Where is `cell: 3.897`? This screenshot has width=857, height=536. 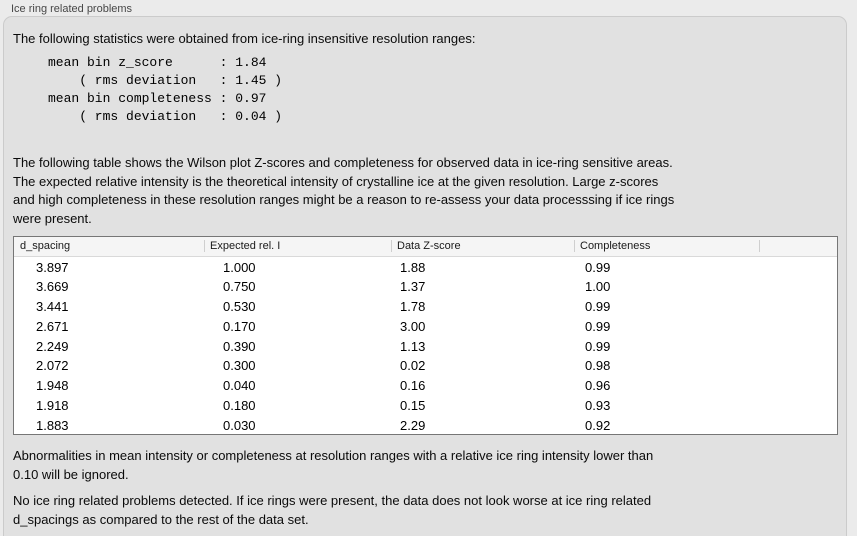 cell: 3.897 is located at coordinates (52, 267).